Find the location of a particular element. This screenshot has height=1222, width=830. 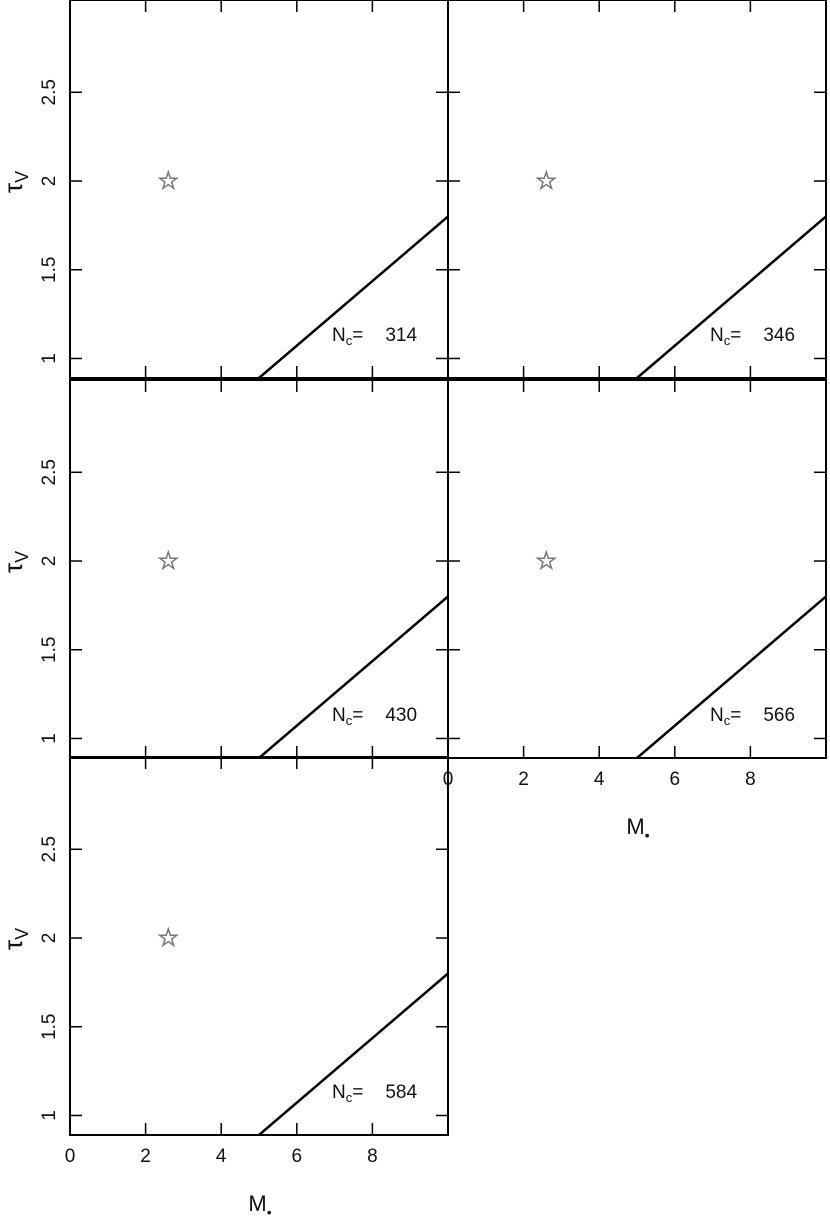

panel: Nc= 346 is located at coordinates (637, 189).